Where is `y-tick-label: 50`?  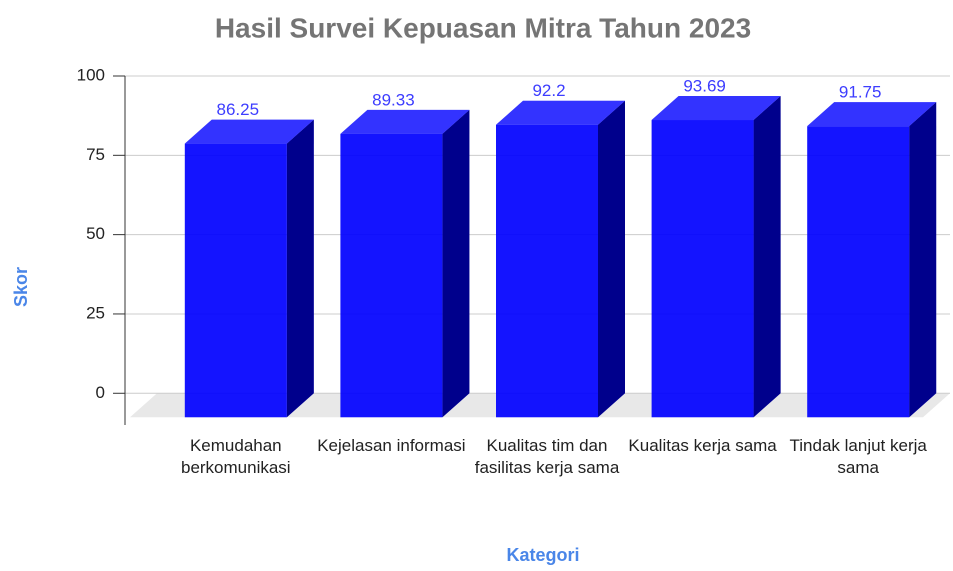
y-tick-label: 50 is located at coordinates (95, 233).